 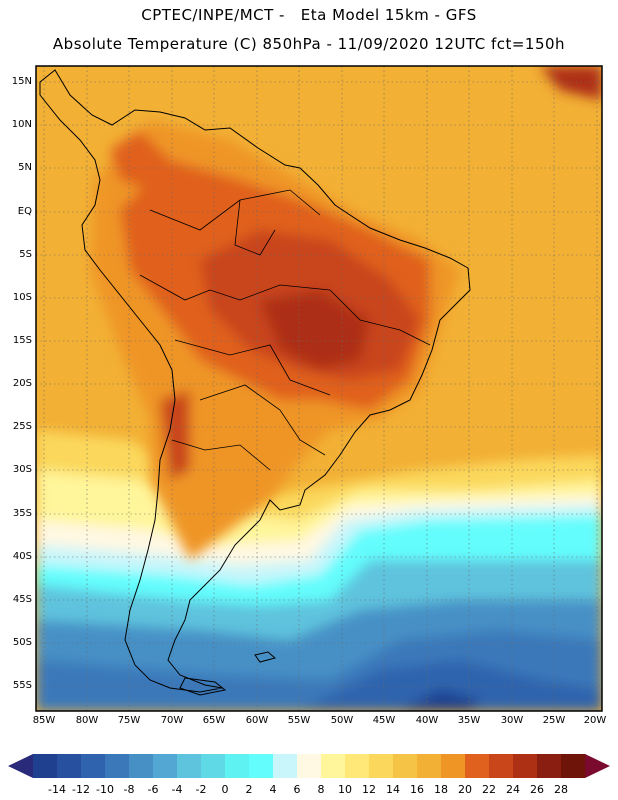 What do you see at coordinates (177, 789) in the screenshot?
I see `colorbar-tick-label: -4` at bounding box center [177, 789].